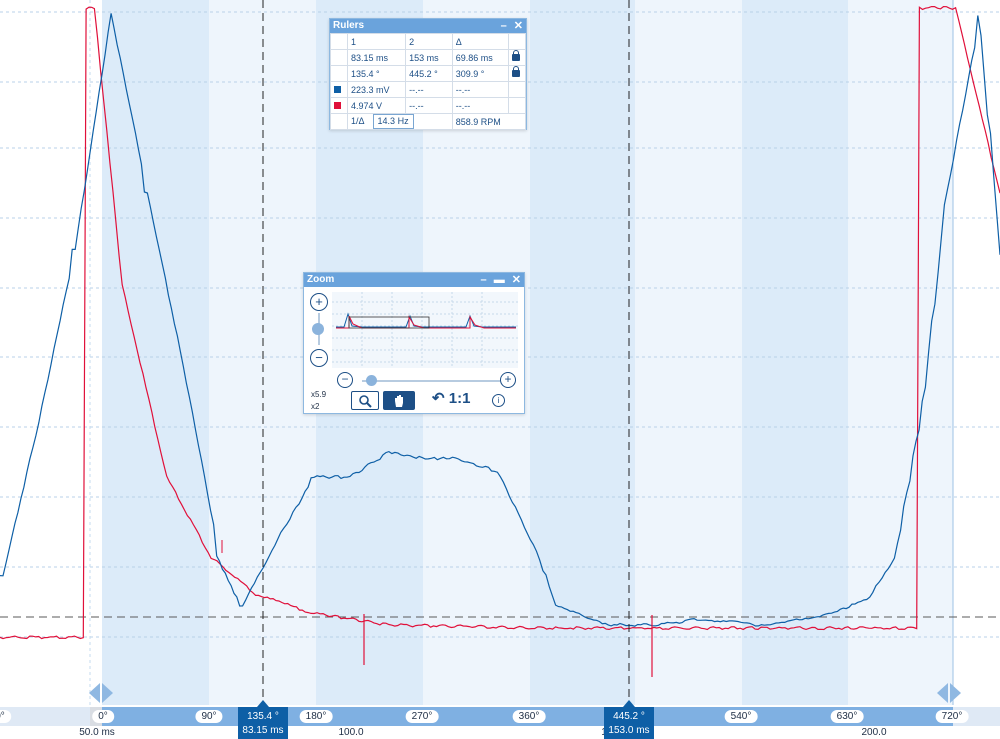 The image size is (1000, 739). What do you see at coordinates (741, 716) in the screenshot?
I see `tick-deg-label: 540°` at bounding box center [741, 716].